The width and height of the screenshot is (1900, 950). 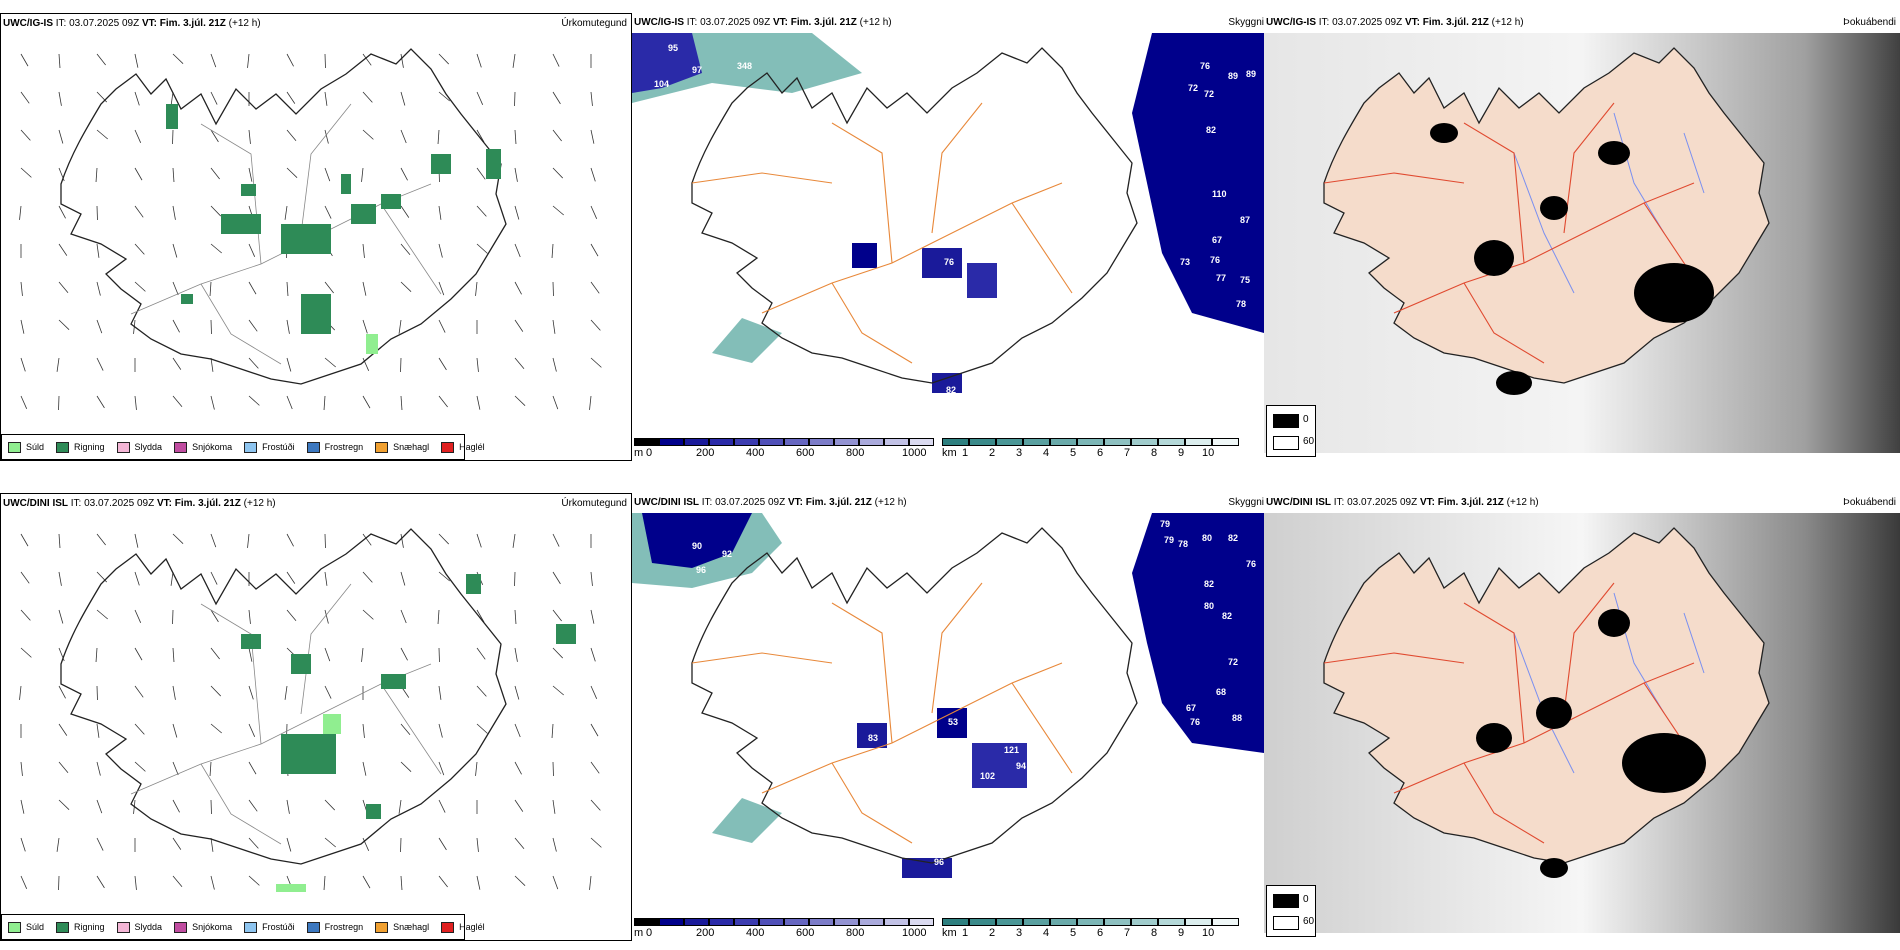 What do you see at coordinates (139, 927) in the screenshot?
I see `legend-item: Slydda` at bounding box center [139, 927].